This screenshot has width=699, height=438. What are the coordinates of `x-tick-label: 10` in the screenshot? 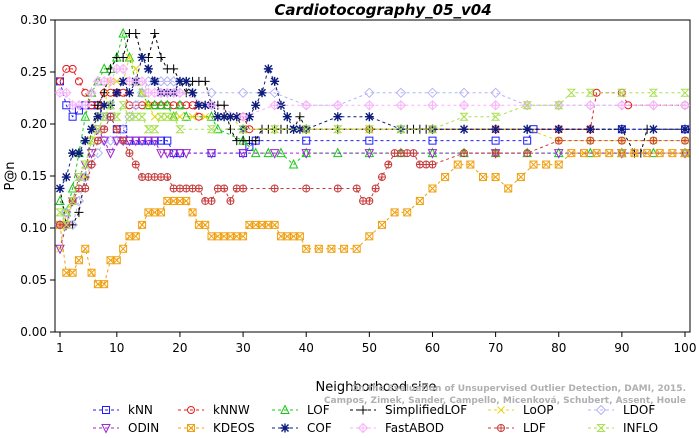 It's located at (116, 348).